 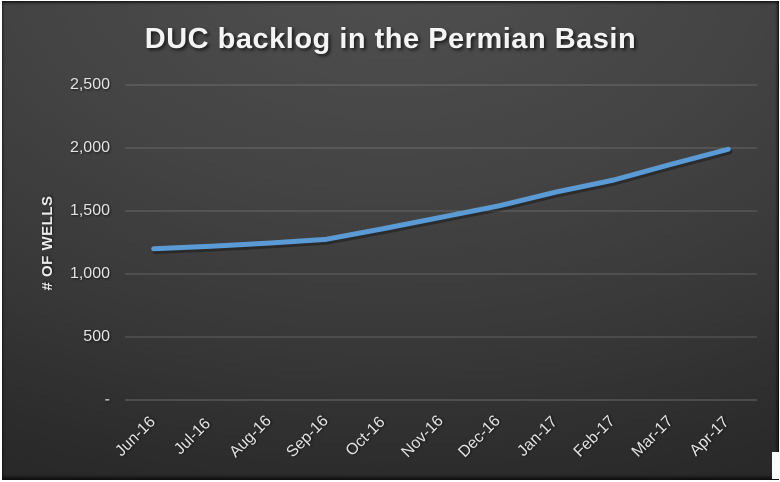 What do you see at coordinates (89, 273) in the screenshot?
I see `y-axis-tick-label: 1,000` at bounding box center [89, 273].